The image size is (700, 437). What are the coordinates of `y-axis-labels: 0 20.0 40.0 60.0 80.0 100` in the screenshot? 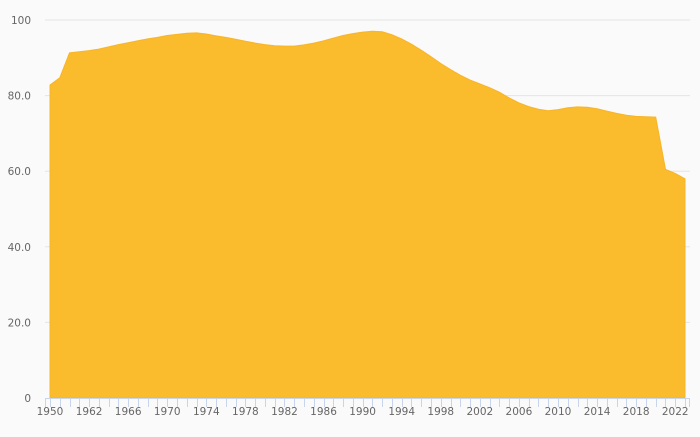 It's located at (19, 210).